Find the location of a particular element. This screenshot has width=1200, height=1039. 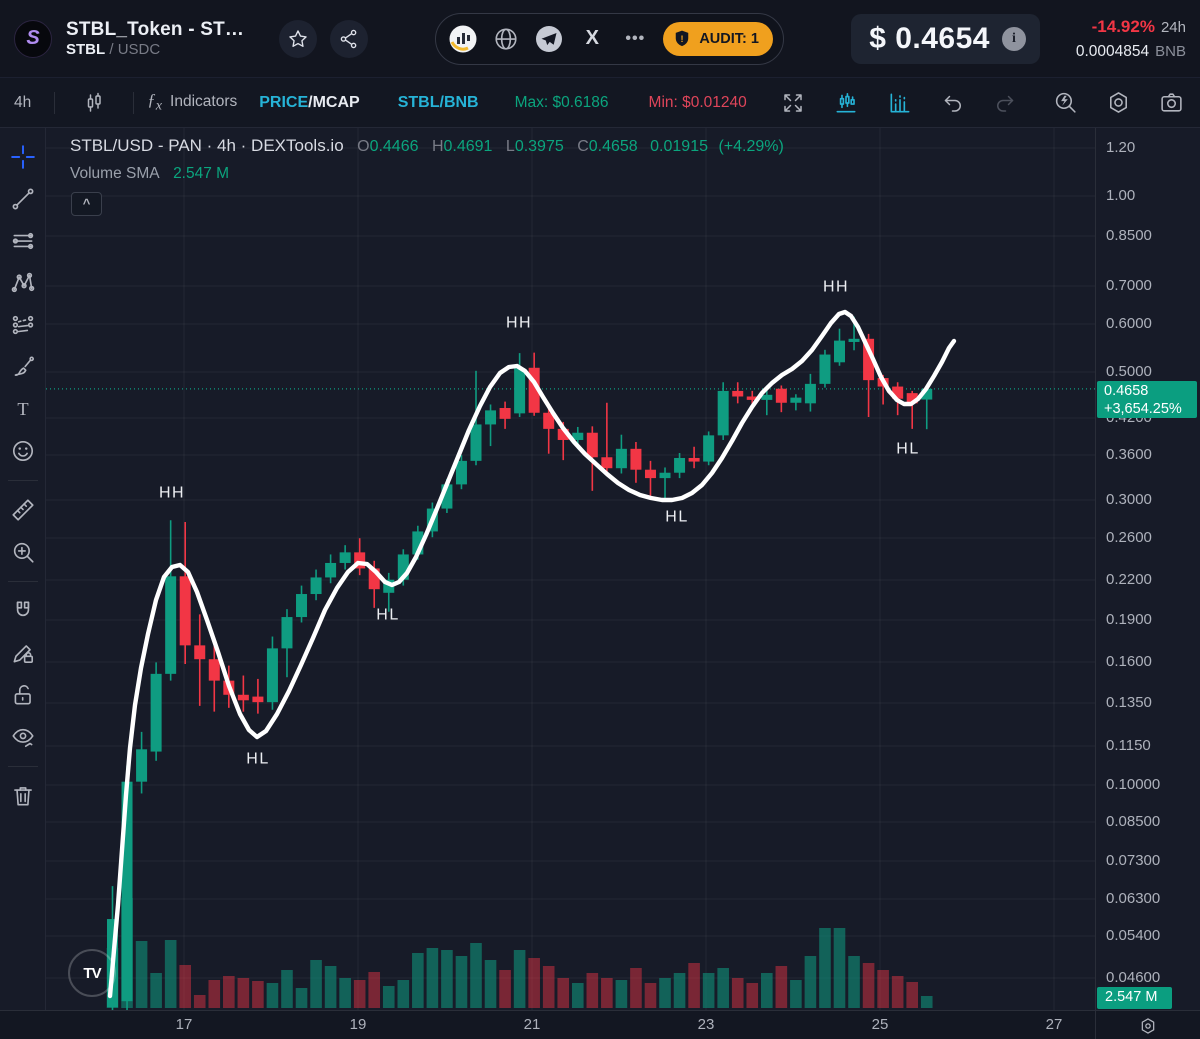

change-abs: 0.01915 is located at coordinates (679, 146).